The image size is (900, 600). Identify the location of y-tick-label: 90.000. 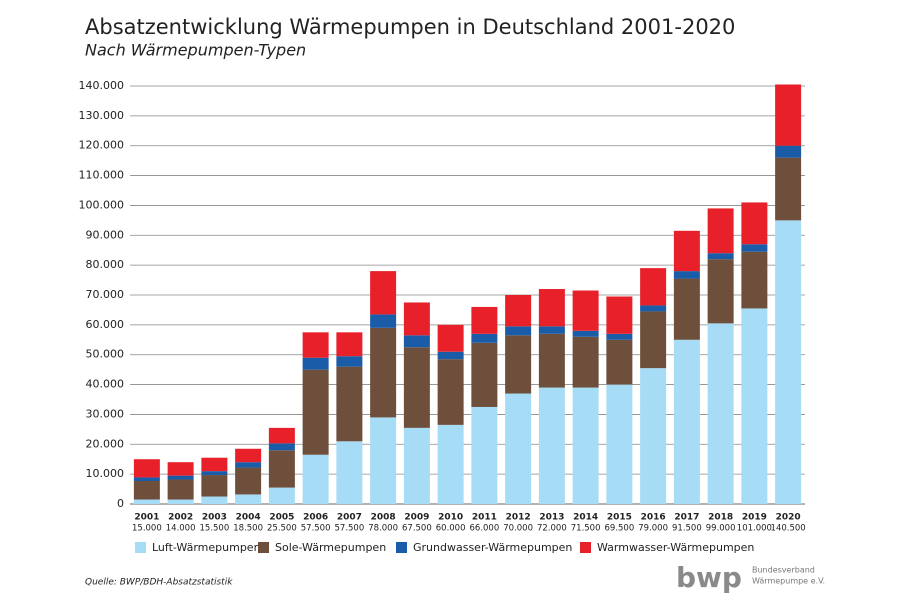
(105, 234).